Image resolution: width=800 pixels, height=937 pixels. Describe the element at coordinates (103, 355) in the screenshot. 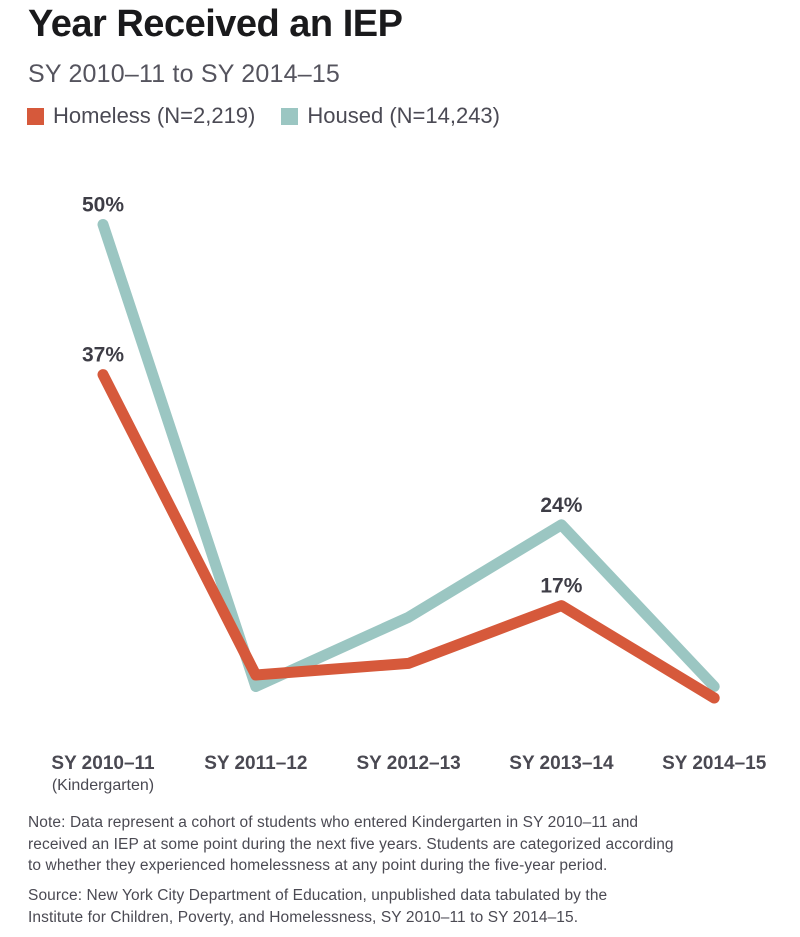

I see `point-label: 37%` at that location.